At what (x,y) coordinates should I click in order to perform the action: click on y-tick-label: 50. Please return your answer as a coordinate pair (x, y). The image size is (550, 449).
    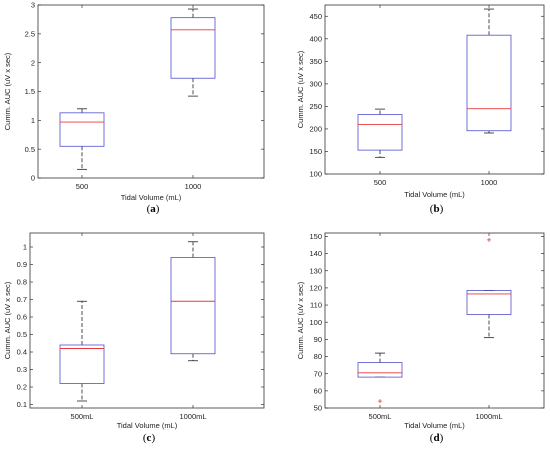
    Looking at the image, I should click on (318, 408).